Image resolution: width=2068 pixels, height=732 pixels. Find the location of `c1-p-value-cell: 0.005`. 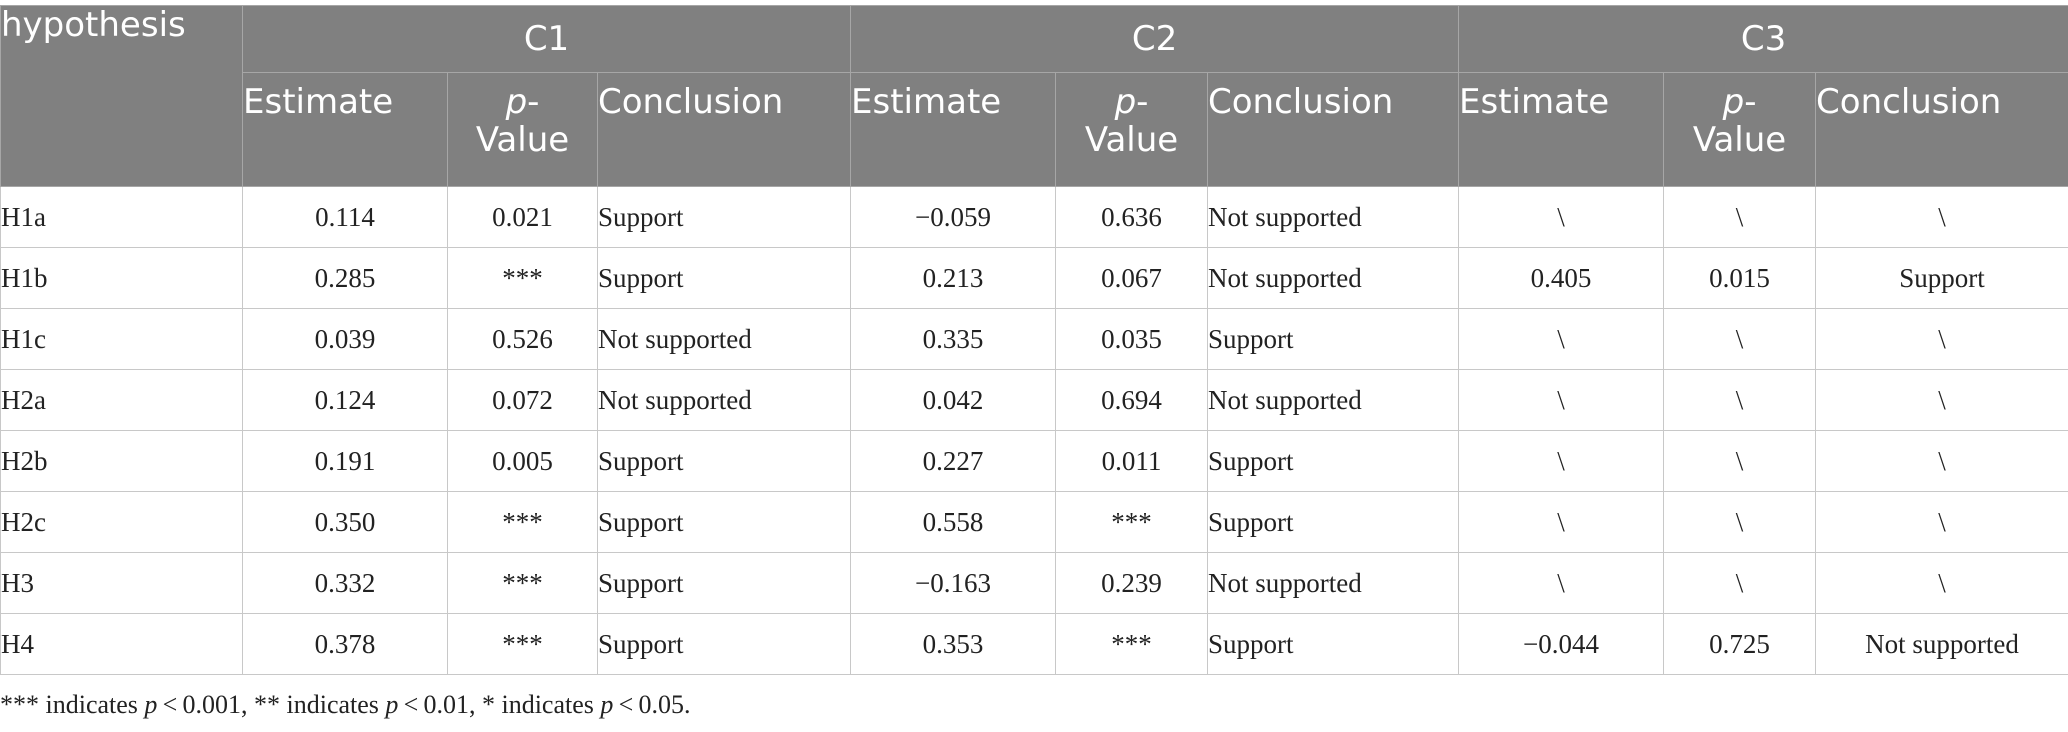

c1-p-value-cell: 0.005 is located at coordinates (522, 461).